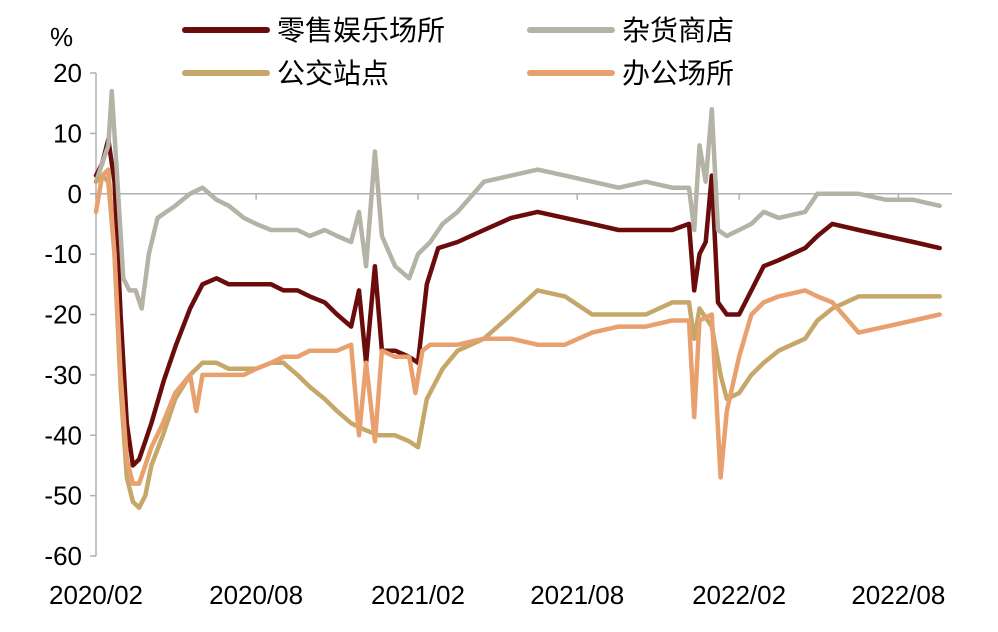 This screenshot has height=632, width=998. What do you see at coordinates (61, 37) in the screenshot?
I see `y-axis-unit-label: %` at bounding box center [61, 37].